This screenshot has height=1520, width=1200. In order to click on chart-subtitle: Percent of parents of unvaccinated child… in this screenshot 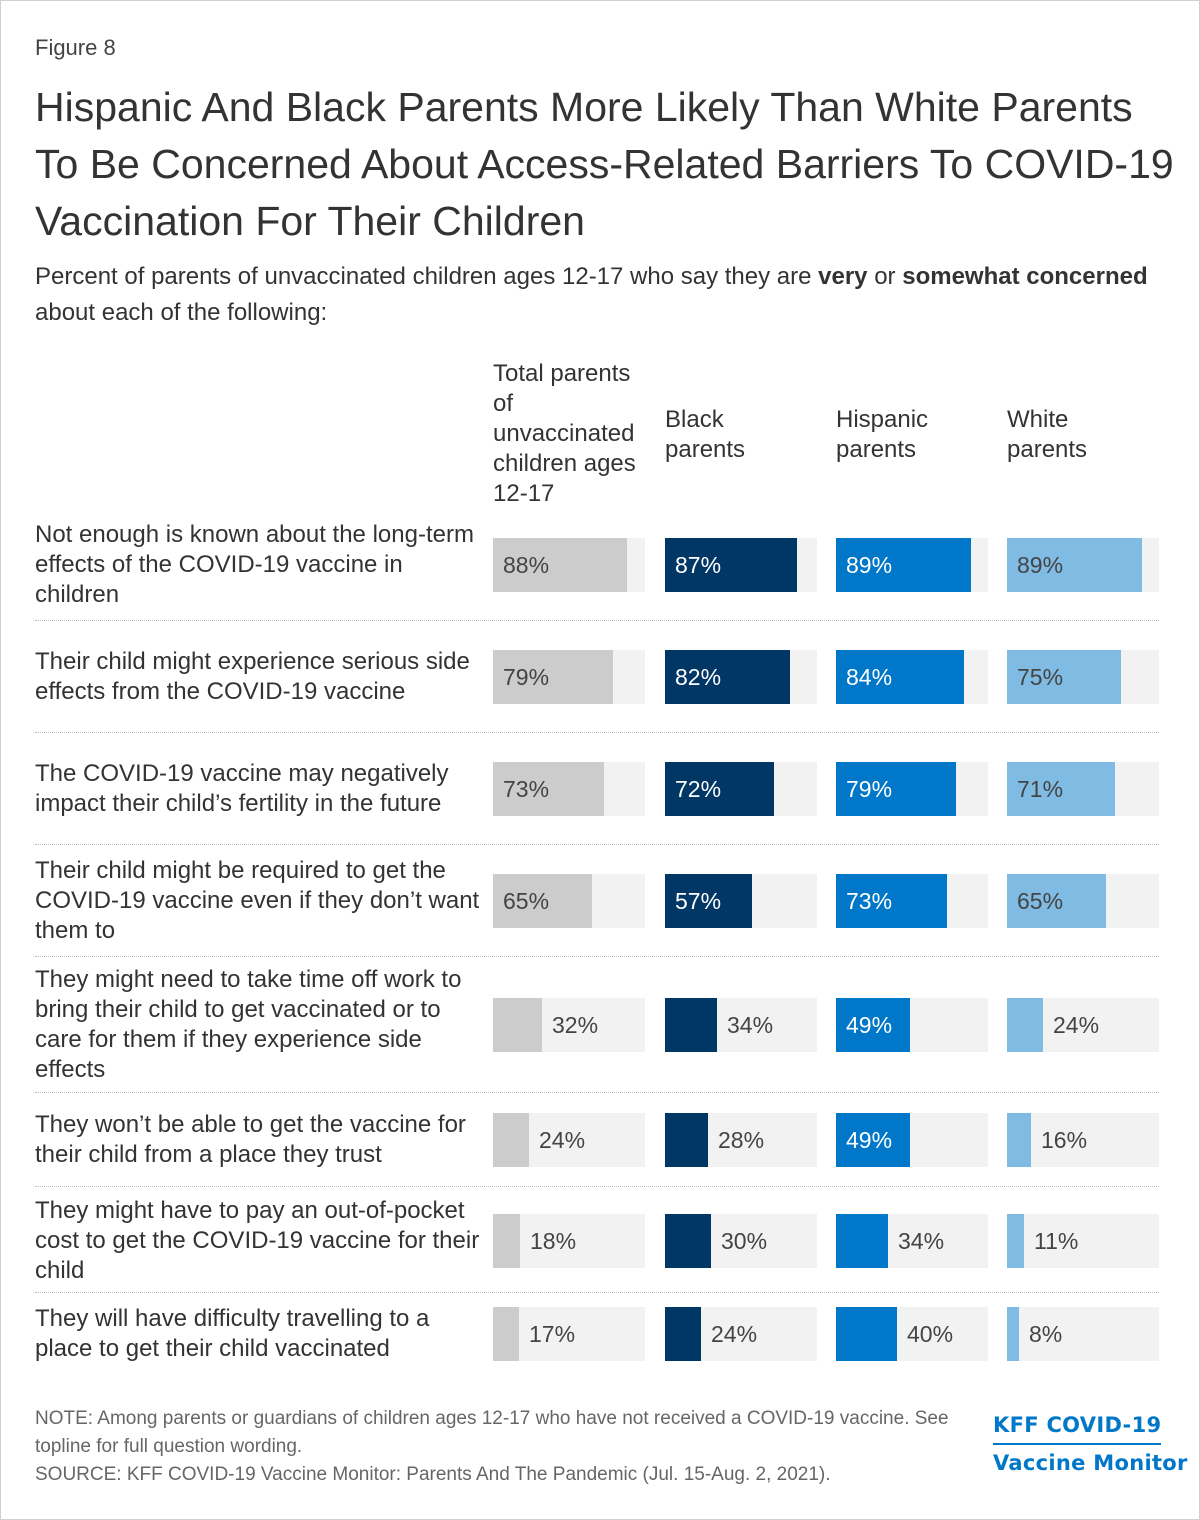, I will do `click(595, 295)`.